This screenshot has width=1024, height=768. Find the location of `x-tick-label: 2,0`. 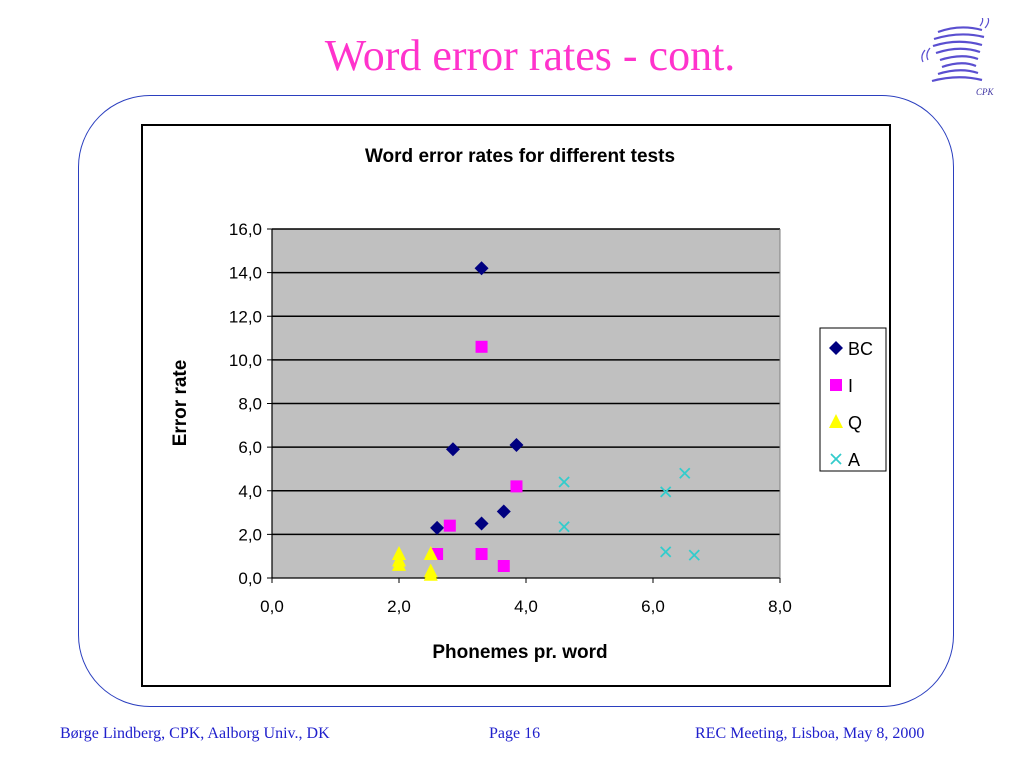

x-tick-label: 2,0 is located at coordinates (399, 606).